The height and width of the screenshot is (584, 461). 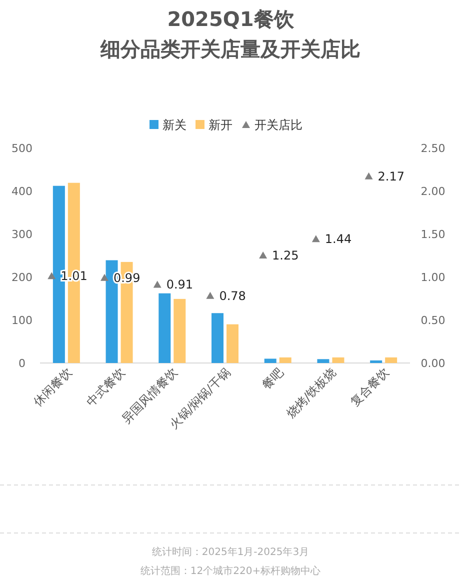 I want to click on x-tick-label: 复合餐饮, so click(x=370, y=387).